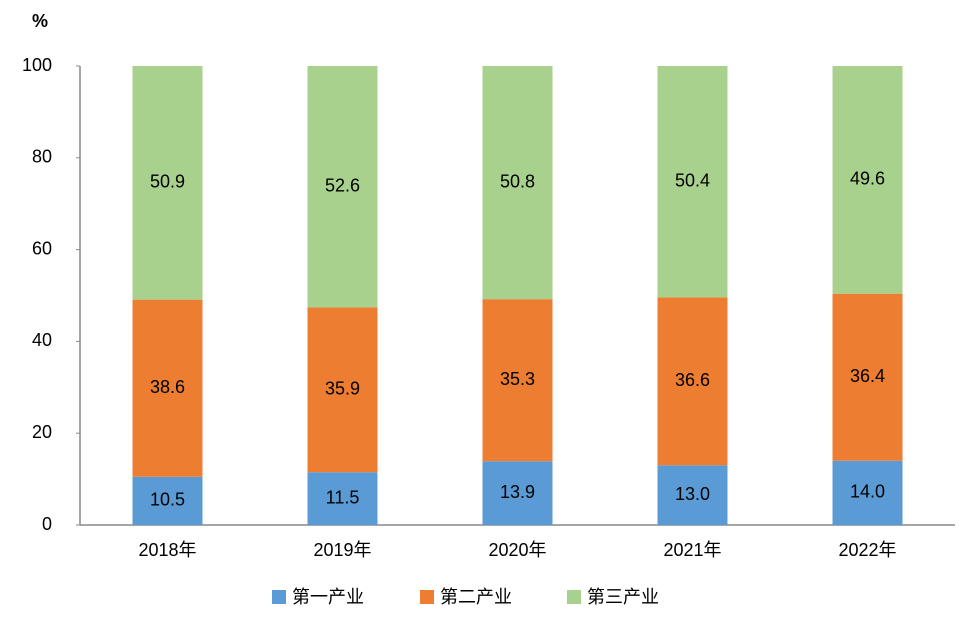 The image size is (969, 638). Describe the element at coordinates (476, 597) in the screenshot. I see `legend-label: 第二产业` at that location.